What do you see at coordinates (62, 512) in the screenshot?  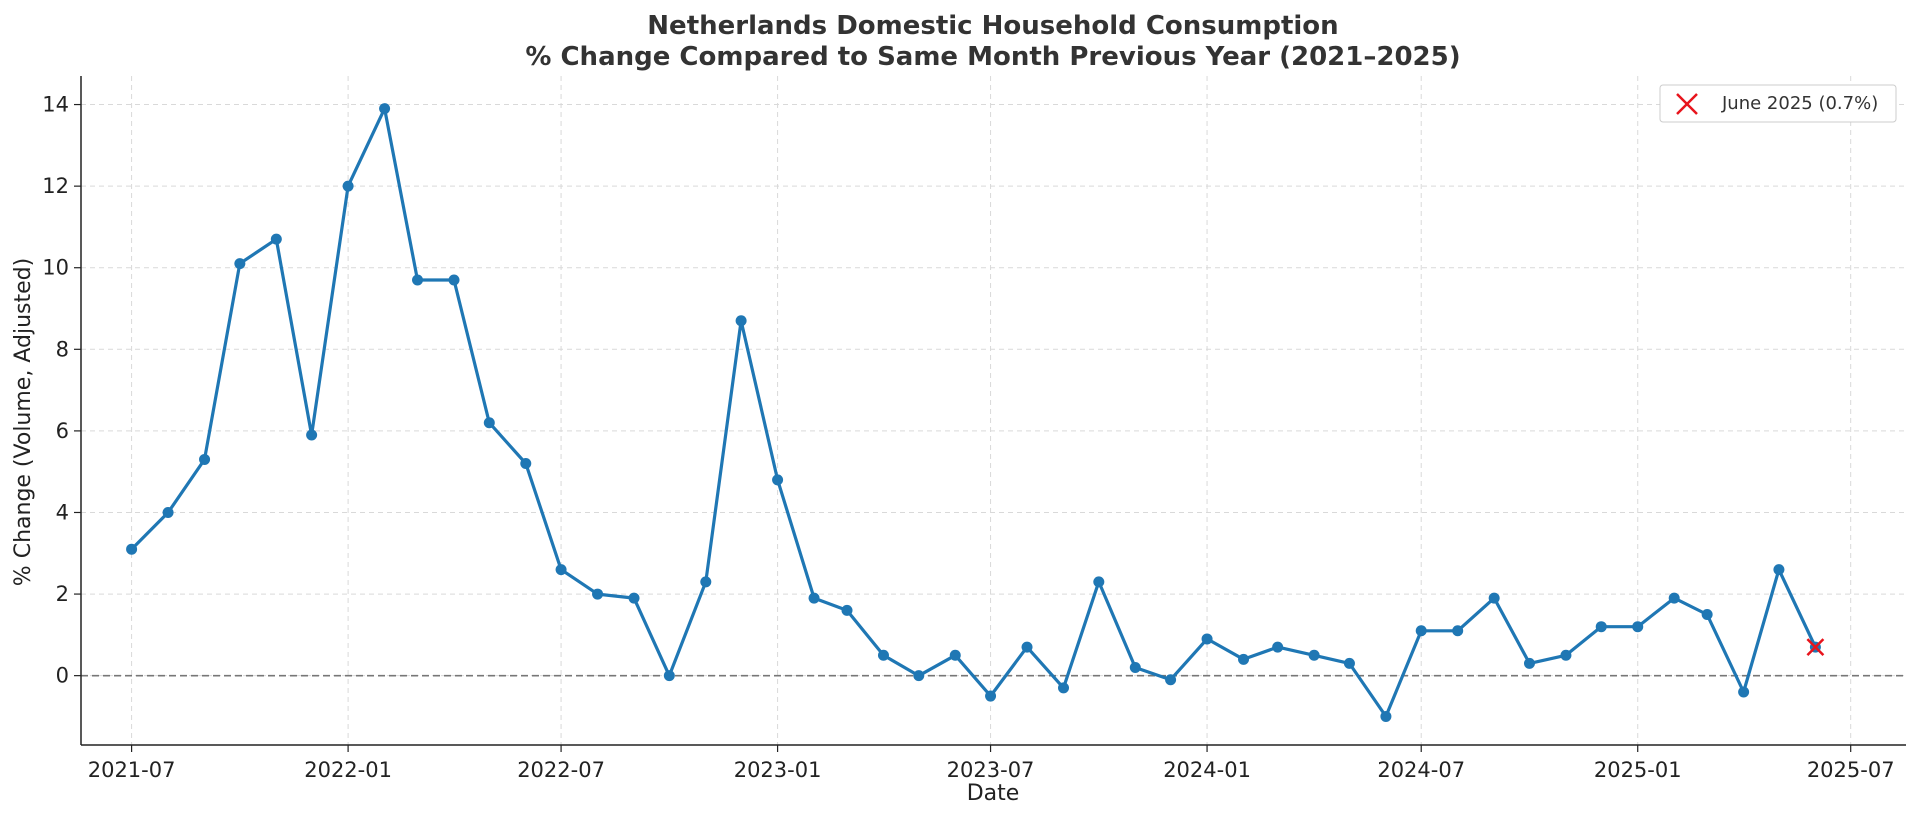 I see `y-tick-label: 4` at bounding box center [62, 512].